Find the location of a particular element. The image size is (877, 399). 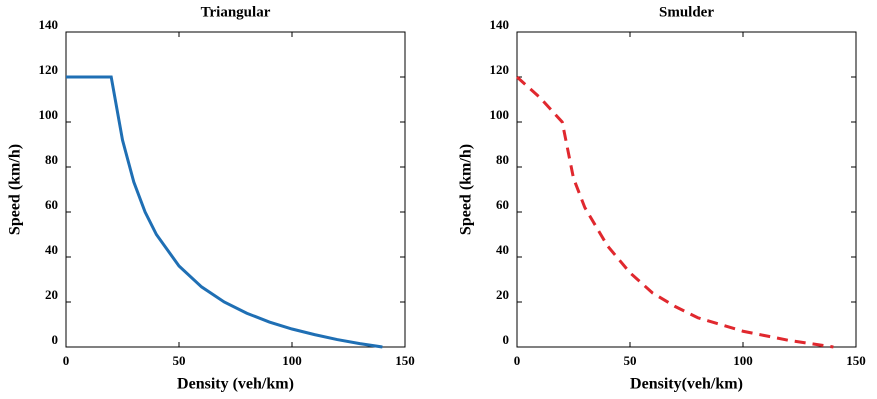

x-axis-label: Density(veh/km) is located at coordinates (686, 384).